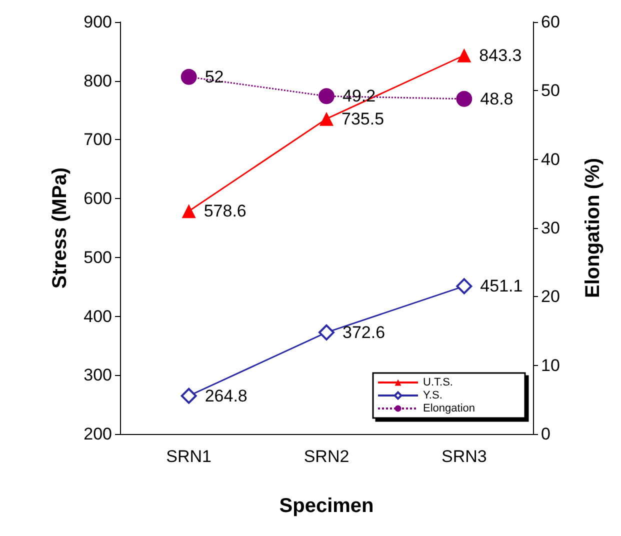 The height and width of the screenshot is (536, 621). What do you see at coordinates (438, 382) in the screenshot?
I see `legend-label: U.T.S.` at bounding box center [438, 382].